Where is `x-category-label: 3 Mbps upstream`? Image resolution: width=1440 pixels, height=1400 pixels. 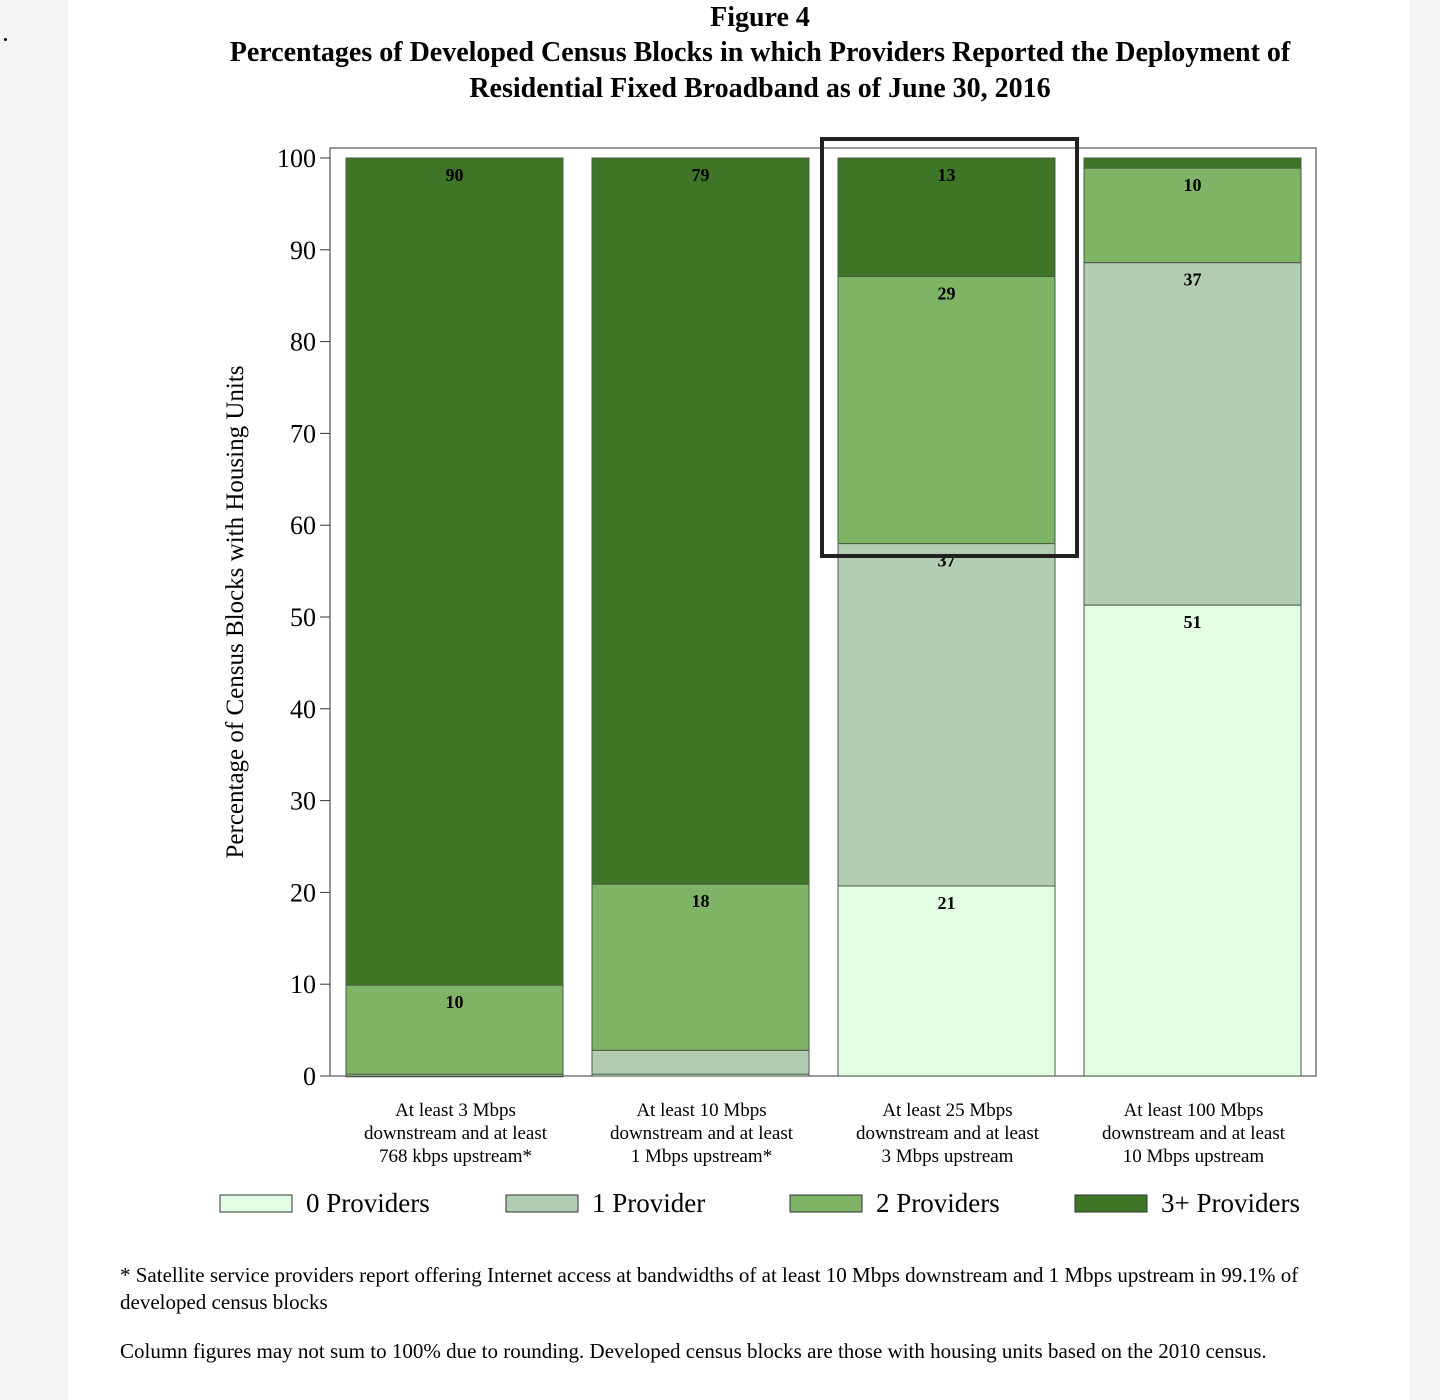 x-category-label: 3 Mbps upstream is located at coordinates (948, 1156).